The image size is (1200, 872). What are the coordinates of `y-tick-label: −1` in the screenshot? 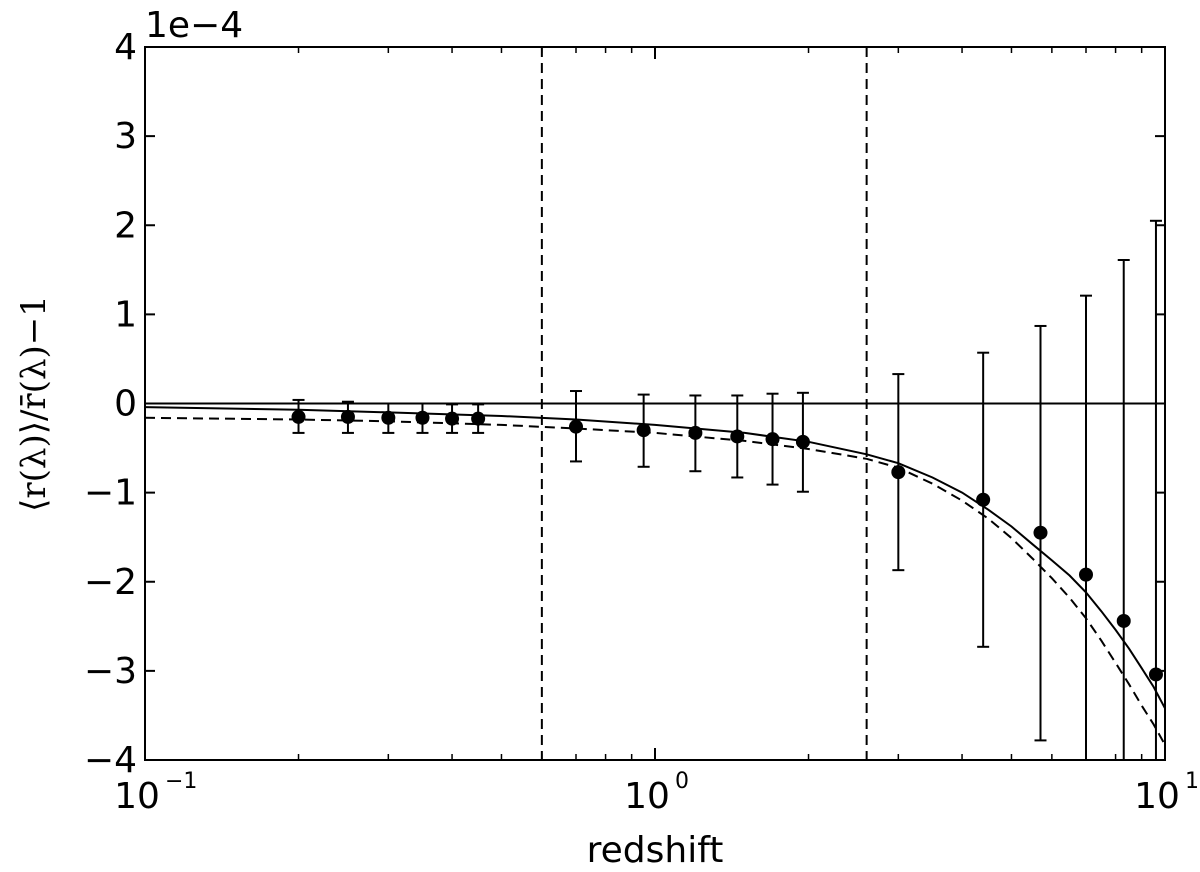 It's located at (110, 493).